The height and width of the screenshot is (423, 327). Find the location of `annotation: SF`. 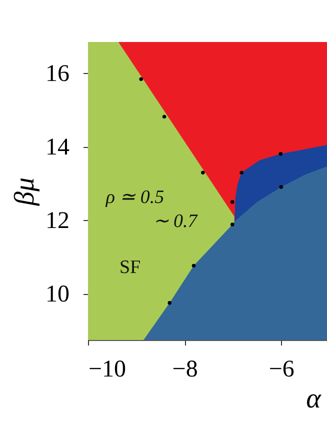

annotation: SF is located at coordinates (130, 267).